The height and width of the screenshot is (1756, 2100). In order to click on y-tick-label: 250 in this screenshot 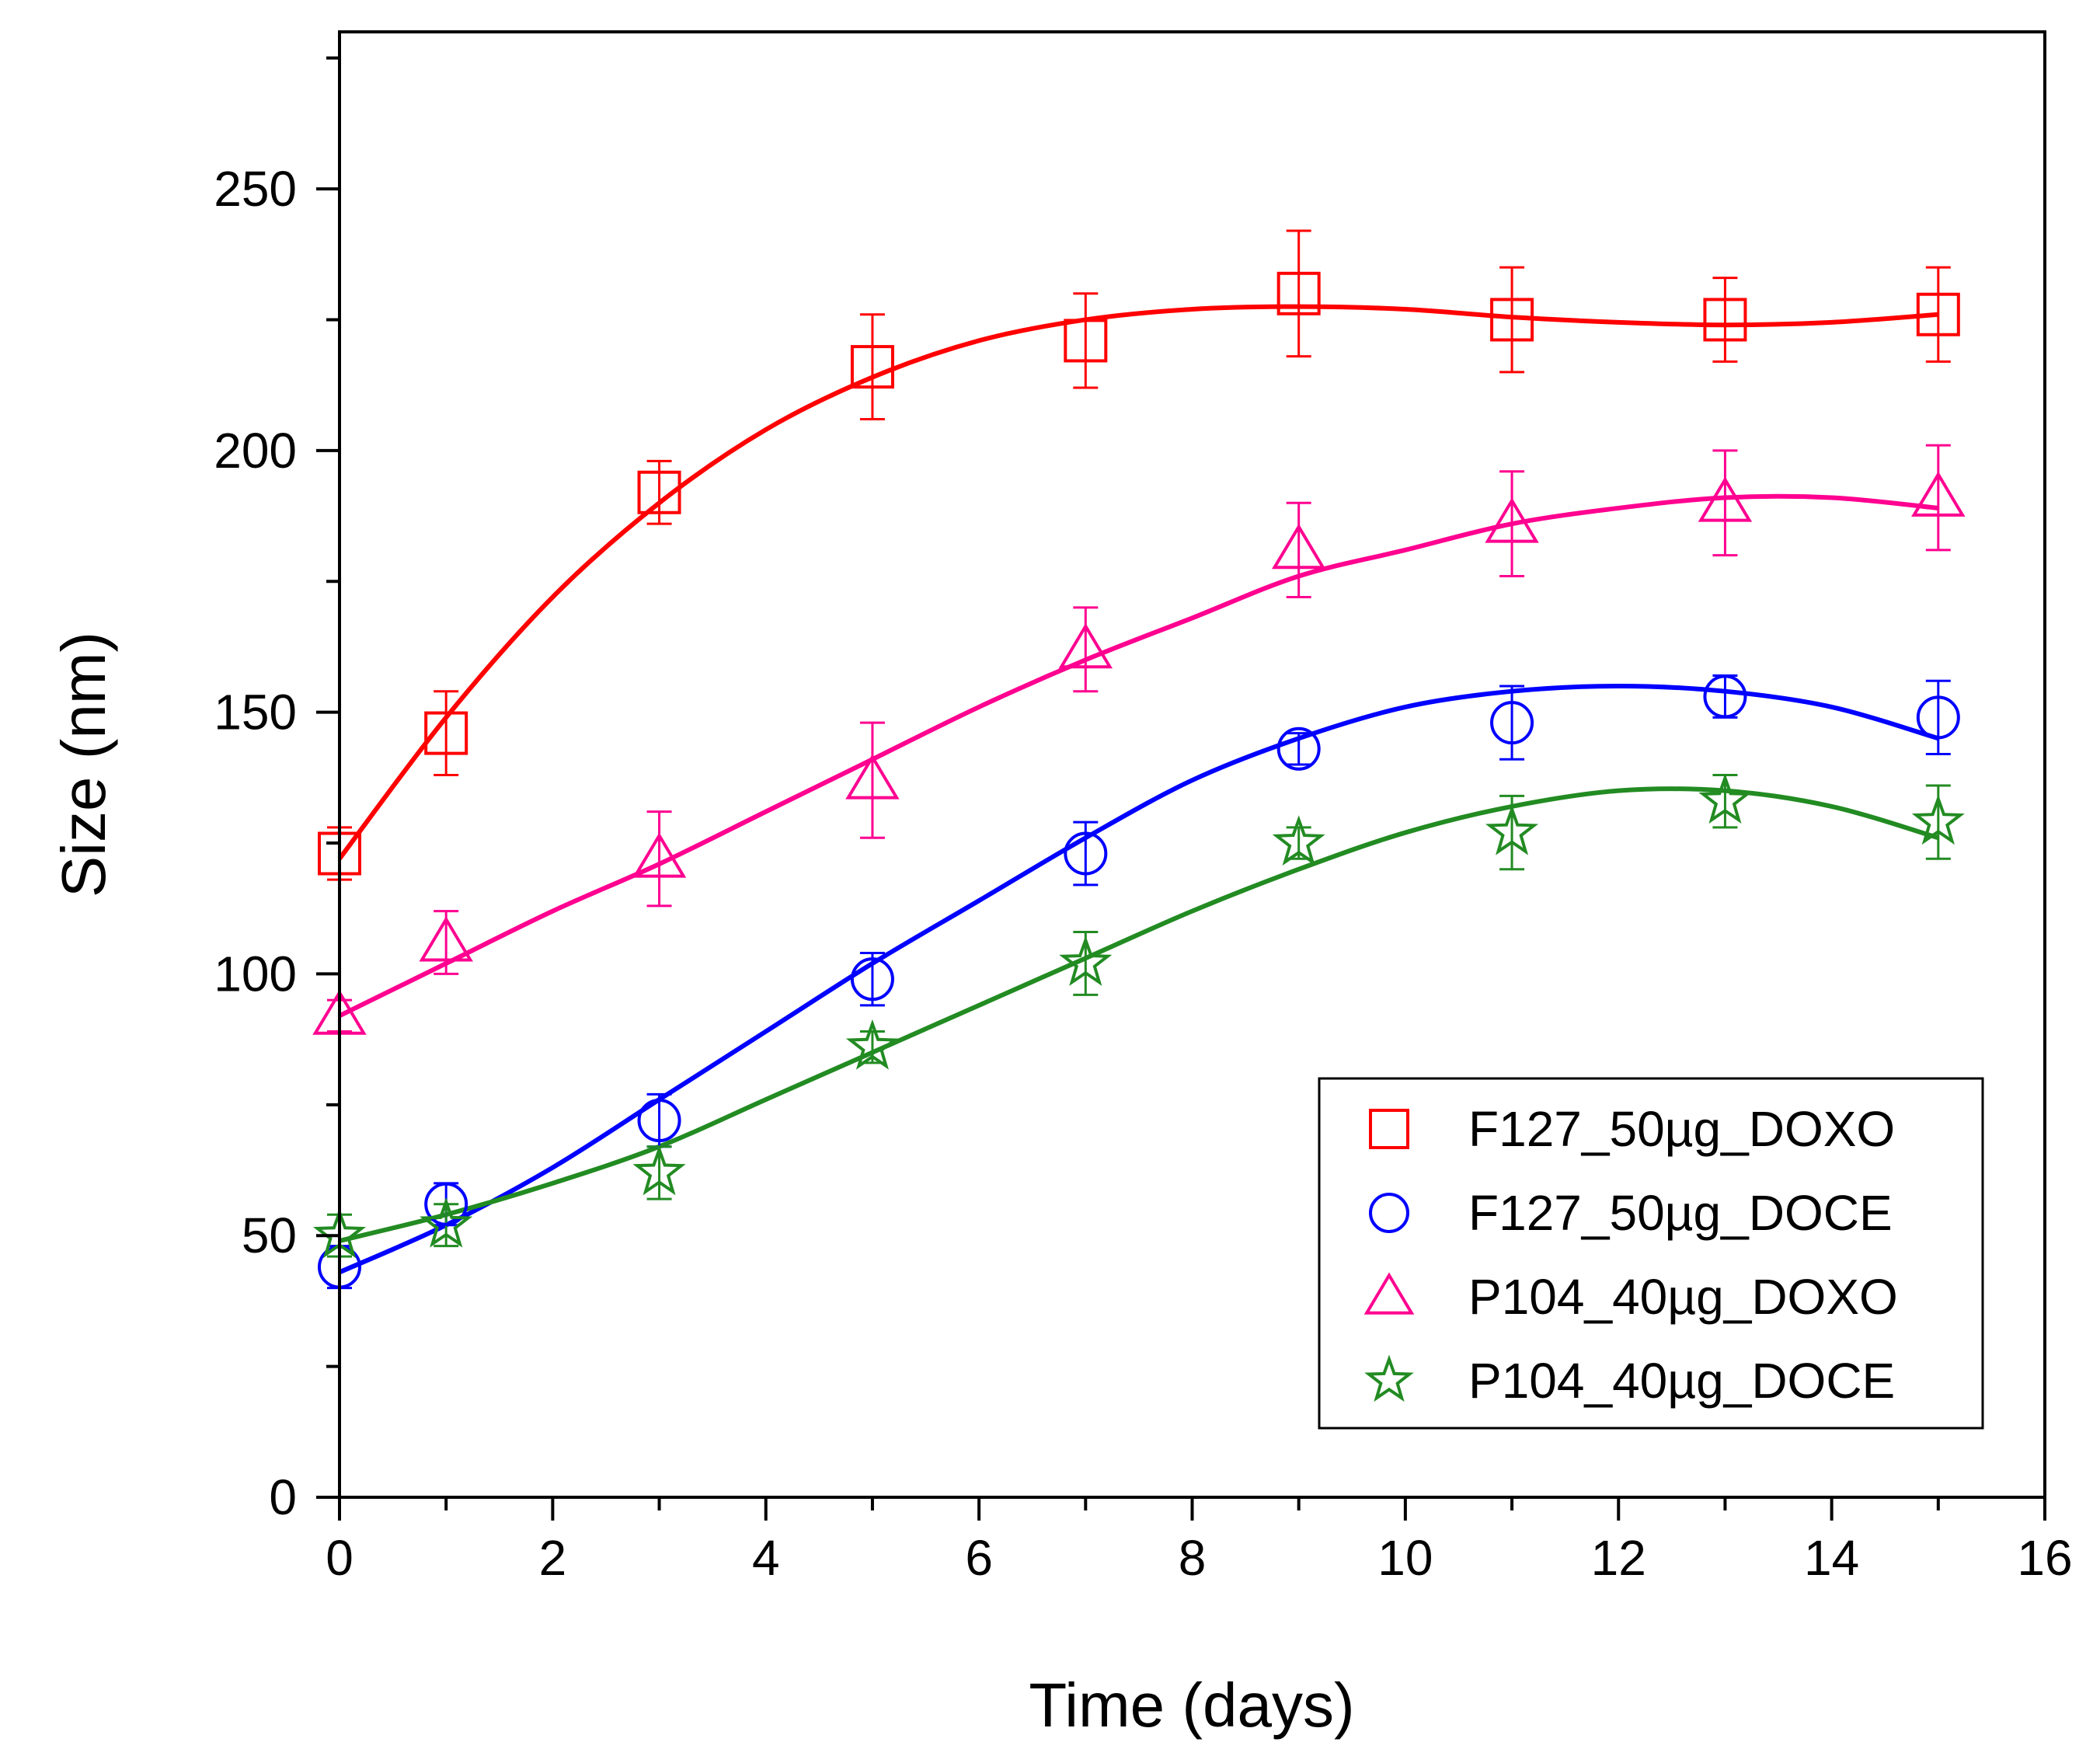, I will do `click(255, 189)`.